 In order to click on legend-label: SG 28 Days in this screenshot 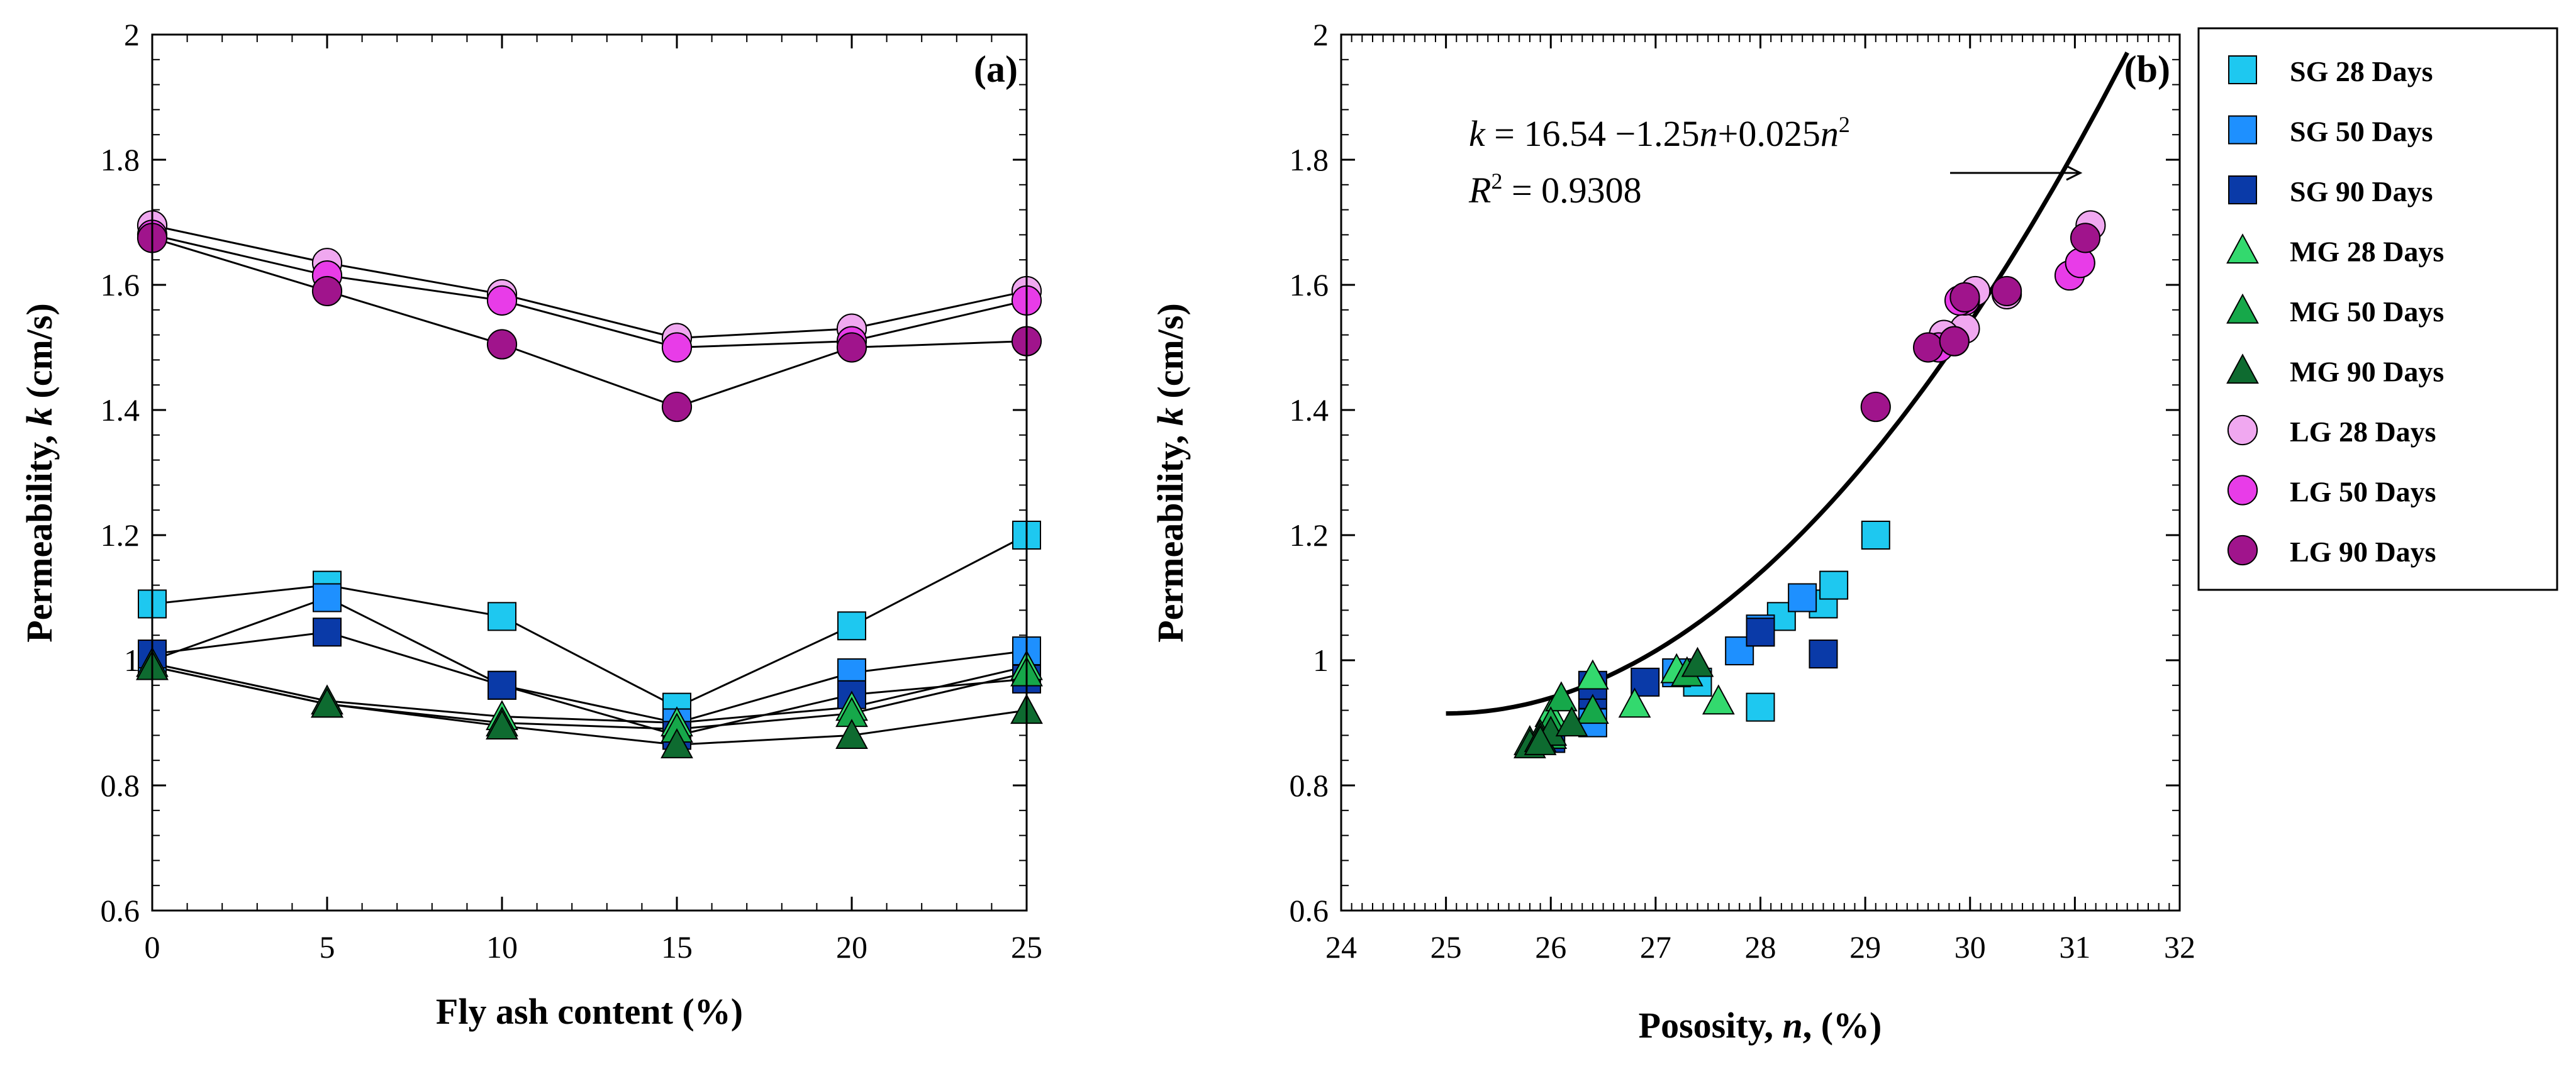, I will do `click(2361, 71)`.